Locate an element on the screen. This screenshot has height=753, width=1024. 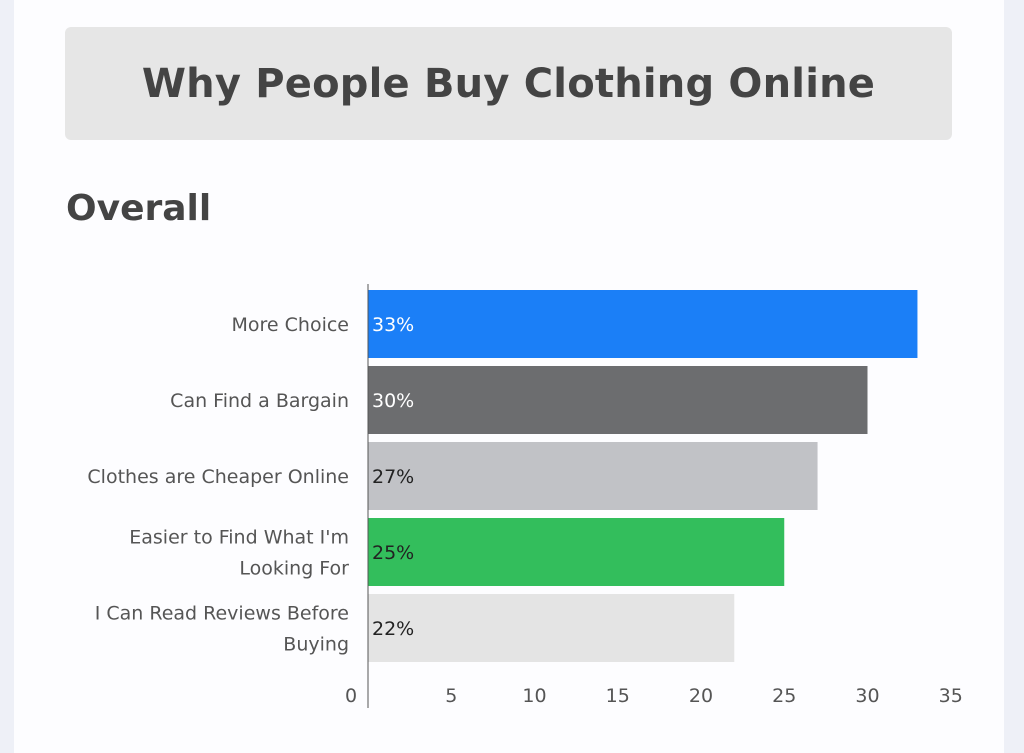
title-banner: Why People Buy Clothing Online is located at coordinates (508, 83).